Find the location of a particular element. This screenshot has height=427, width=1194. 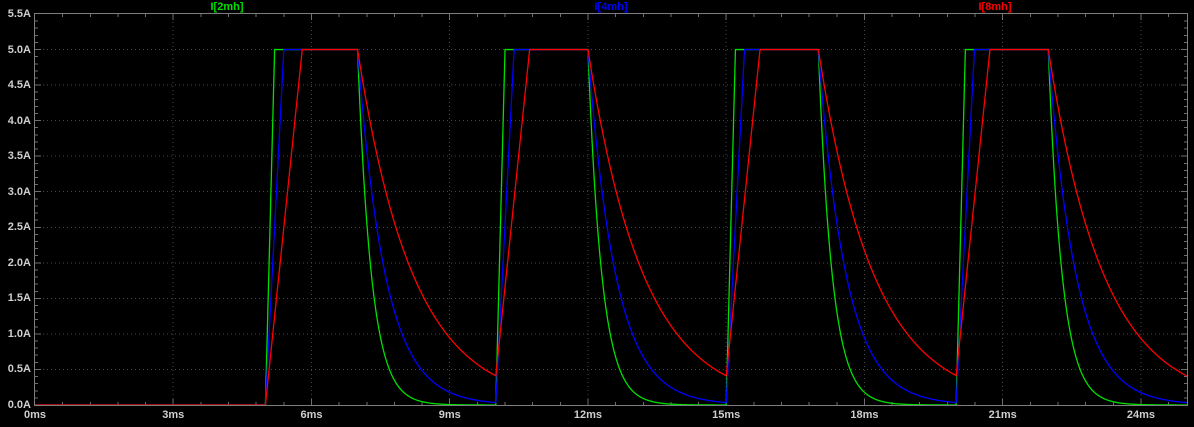

y-tick-label: 3.0A is located at coordinates (19, 191).